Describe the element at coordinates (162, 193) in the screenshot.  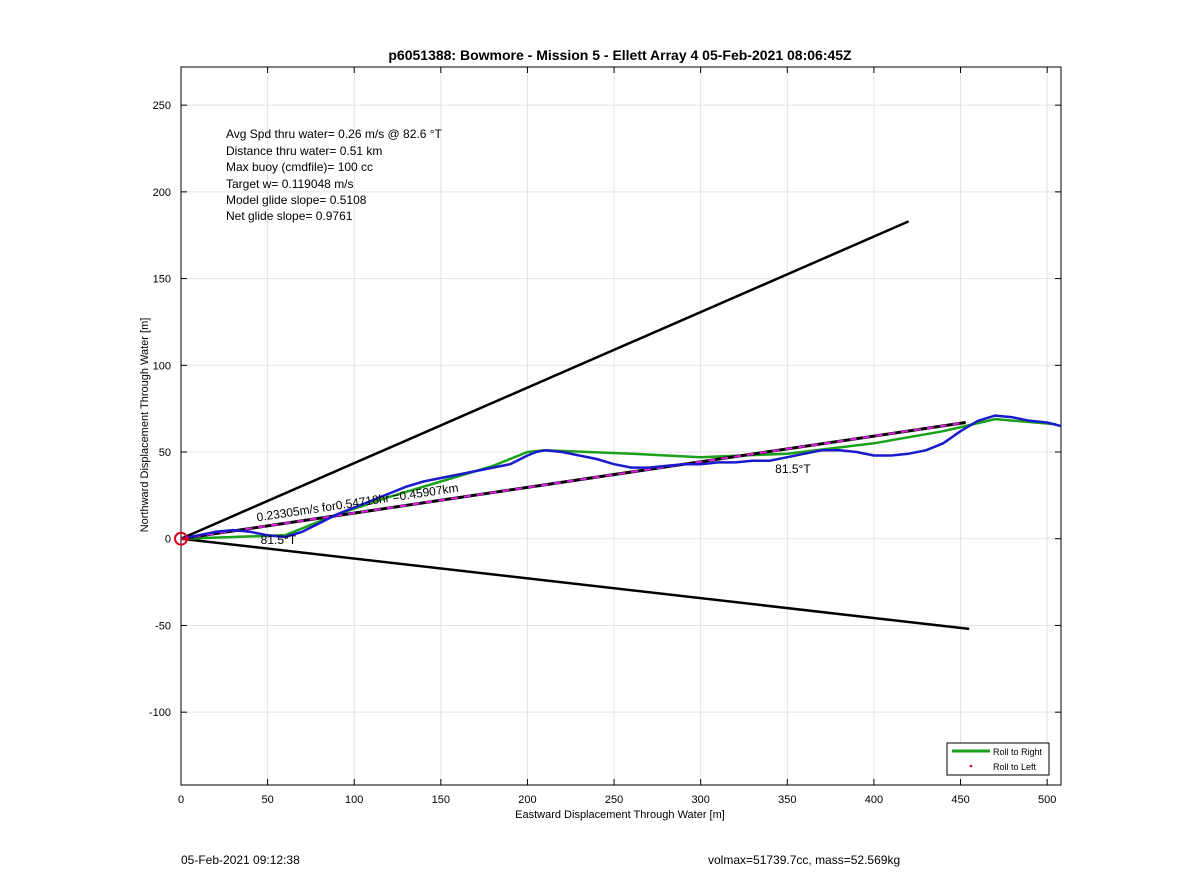
I see `y-tick-label: 200` at that location.